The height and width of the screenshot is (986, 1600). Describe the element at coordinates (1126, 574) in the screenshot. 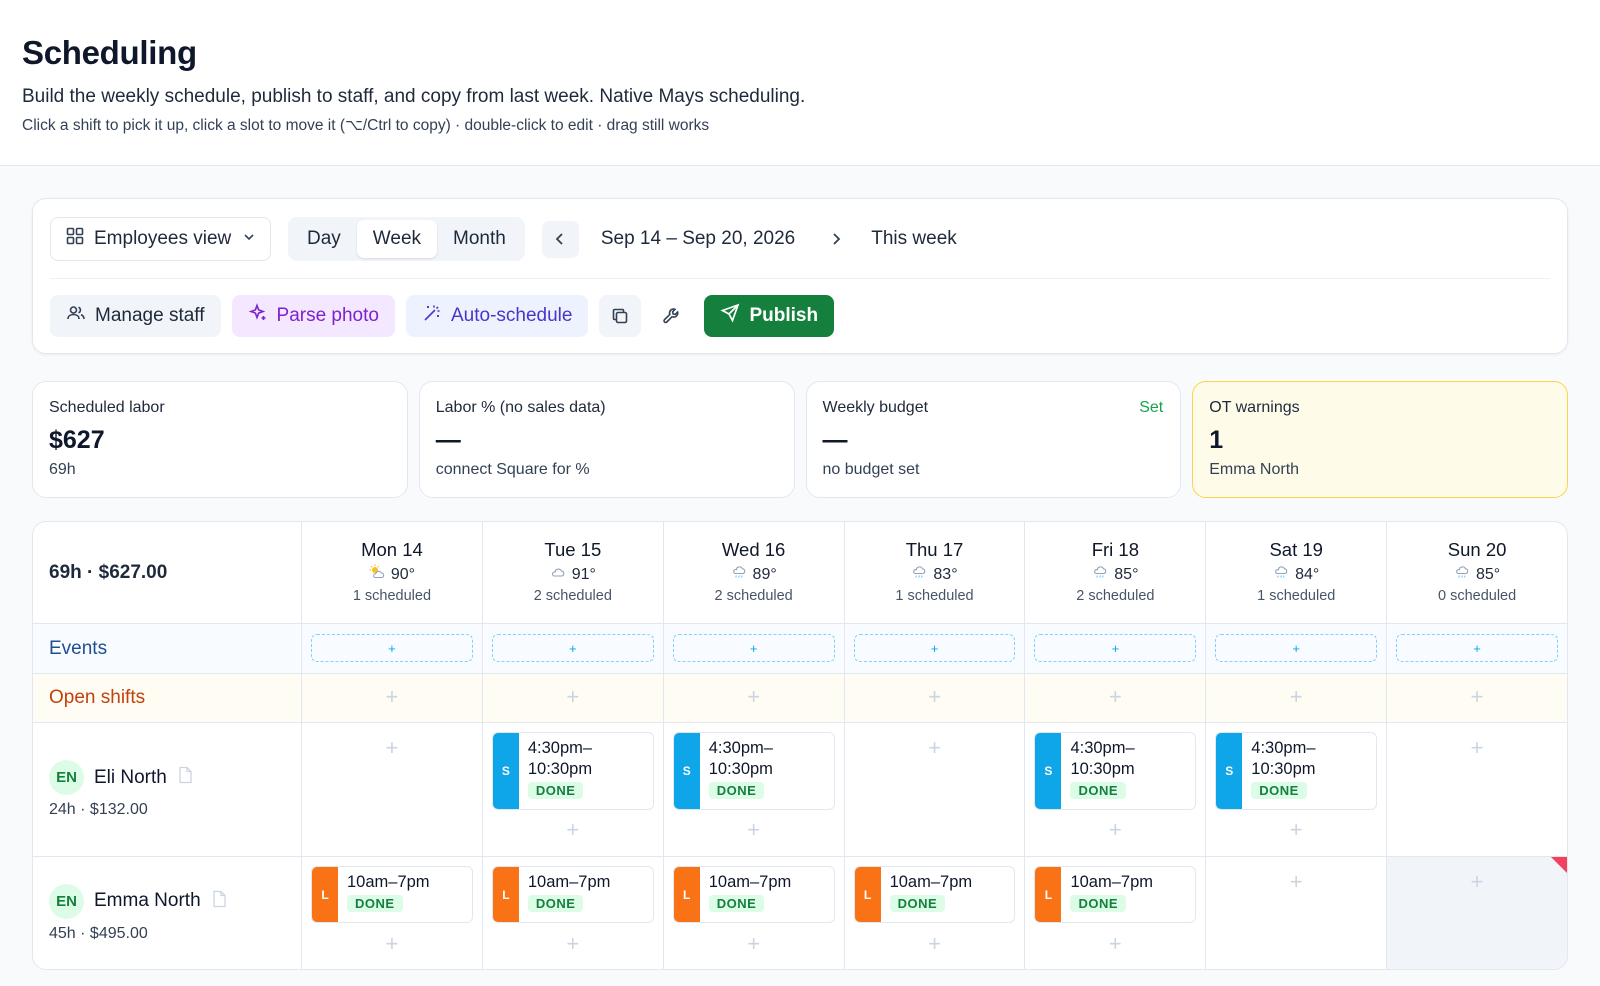

I see `day-temp: 85°` at that location.